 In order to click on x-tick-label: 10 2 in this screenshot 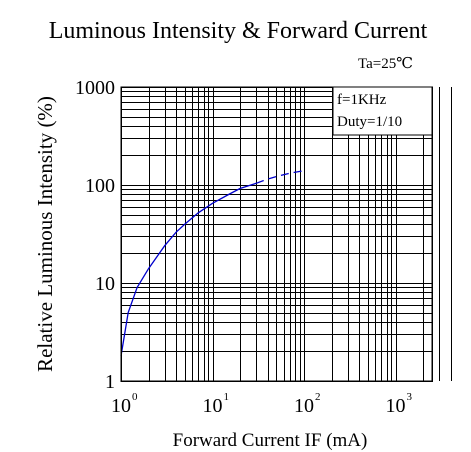, I will do `click(307, 404)`.